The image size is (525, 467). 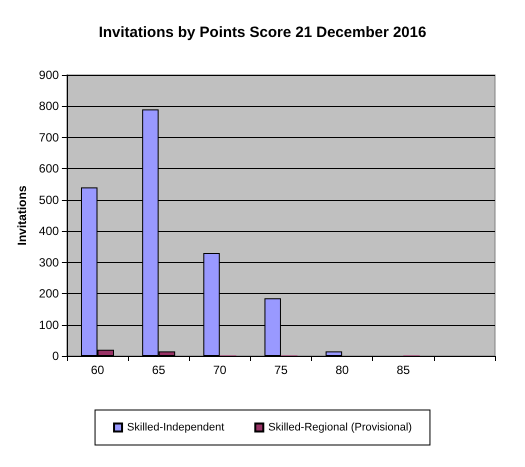 I want to click on y-tick-label: 400, so click(x=49, y=231).